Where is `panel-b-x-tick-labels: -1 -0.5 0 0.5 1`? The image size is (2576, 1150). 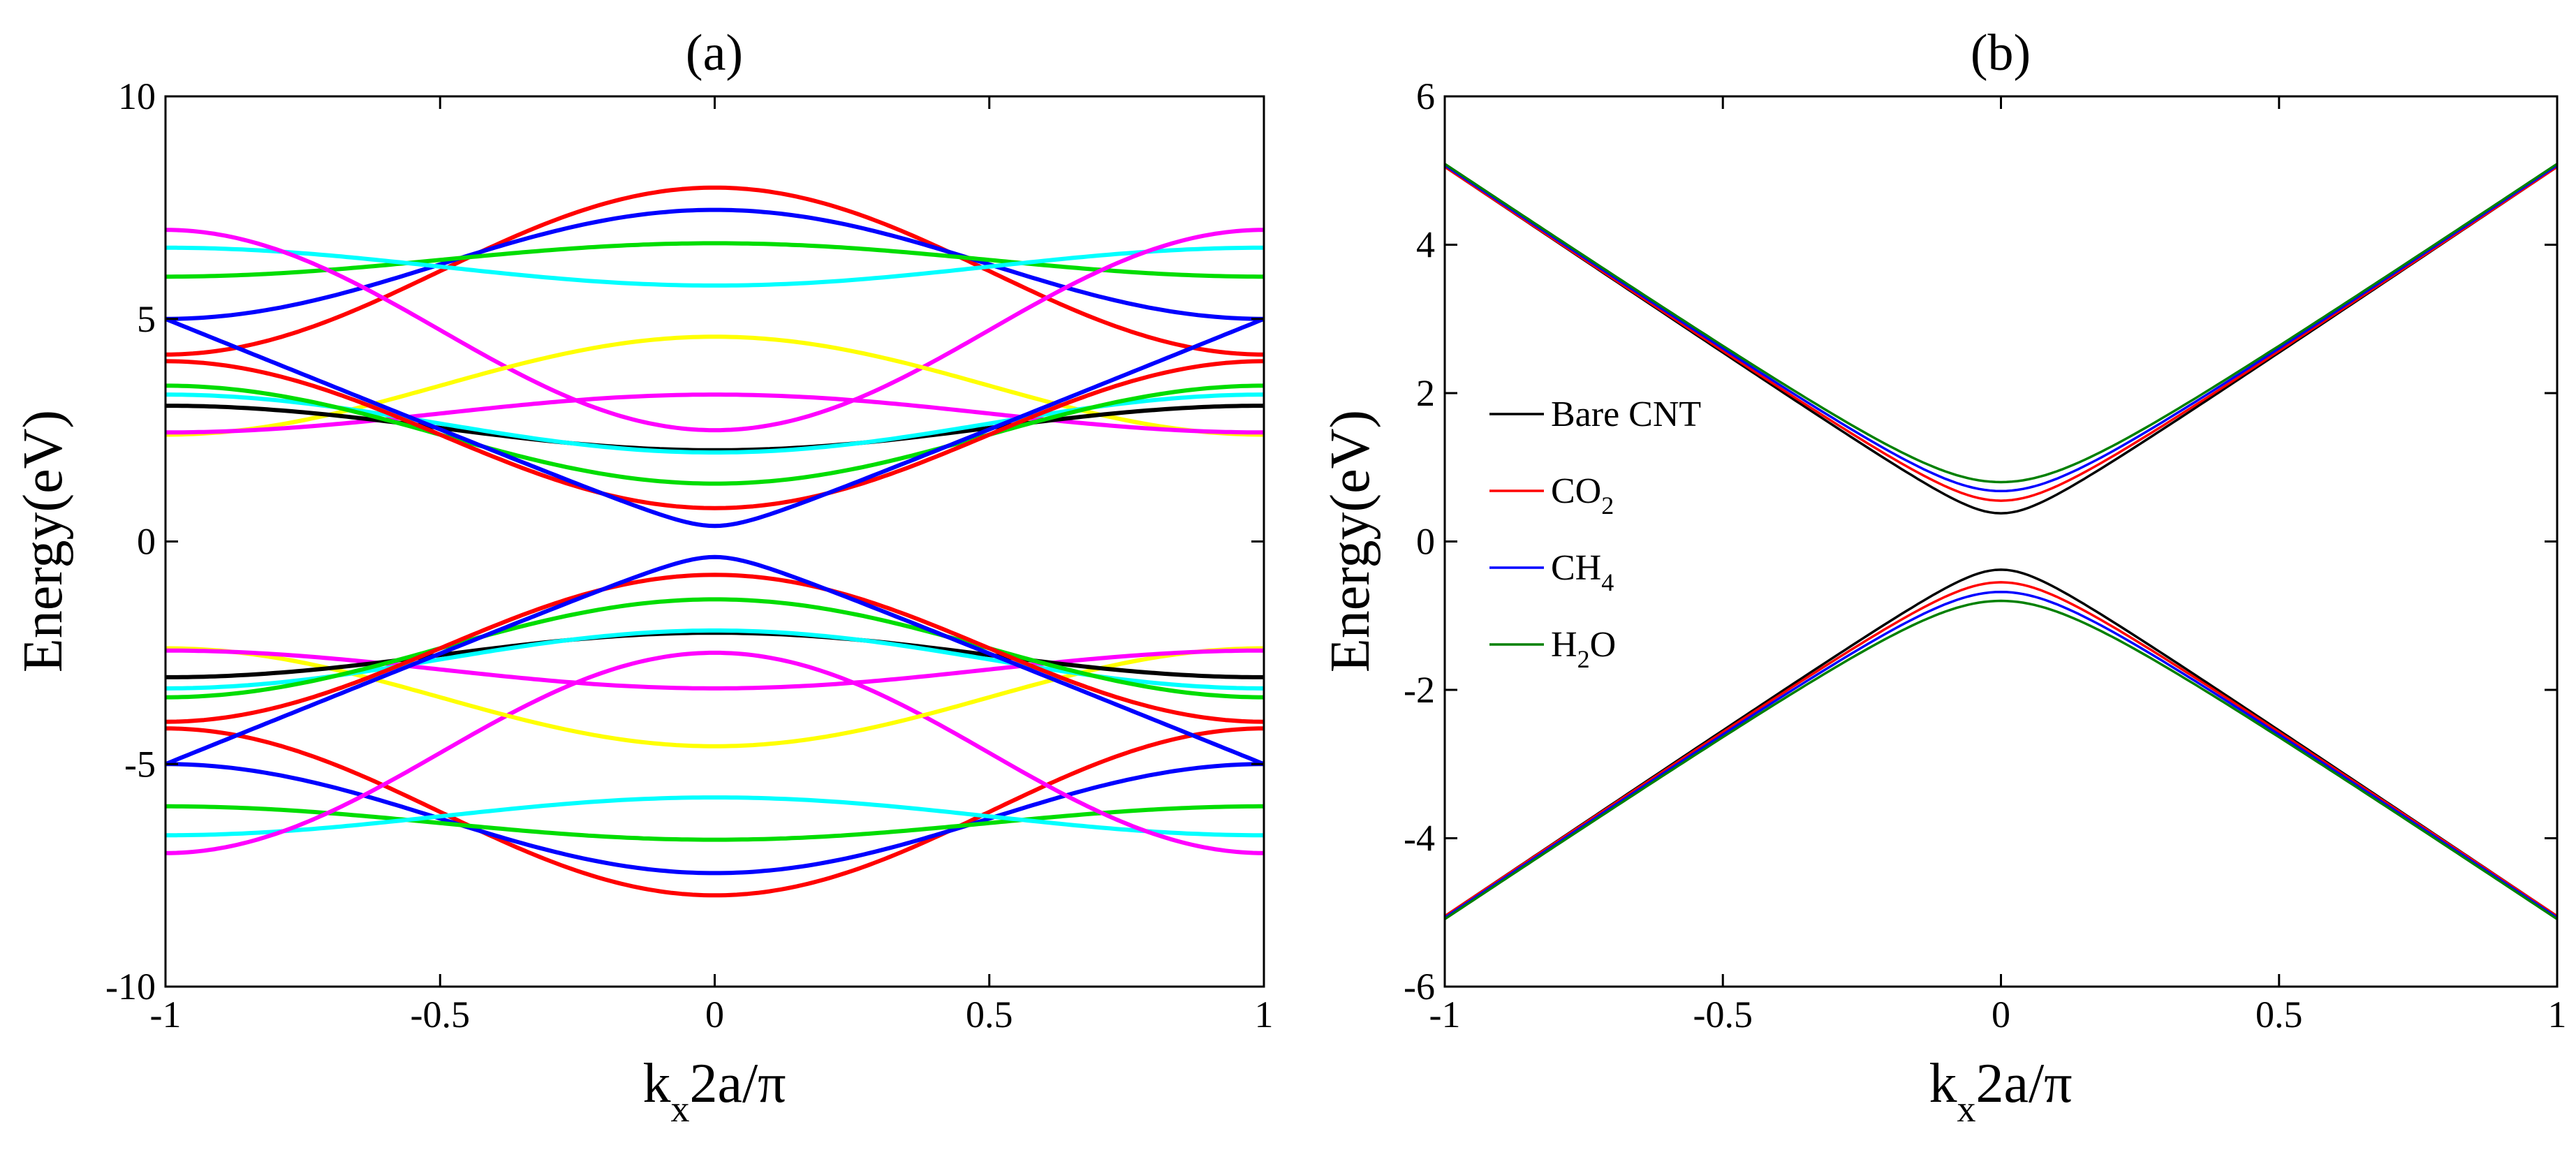 panel-b-x-tick-labels: -1 -0.5 0 0.5 1 is located at coordinates (1998, 1014).